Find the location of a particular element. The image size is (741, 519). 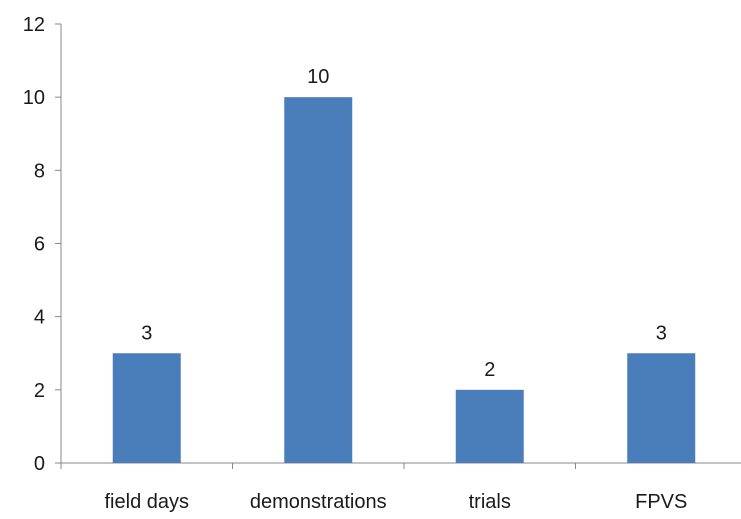

x-tick-label: FPVS is located at coordinates (661, 502).